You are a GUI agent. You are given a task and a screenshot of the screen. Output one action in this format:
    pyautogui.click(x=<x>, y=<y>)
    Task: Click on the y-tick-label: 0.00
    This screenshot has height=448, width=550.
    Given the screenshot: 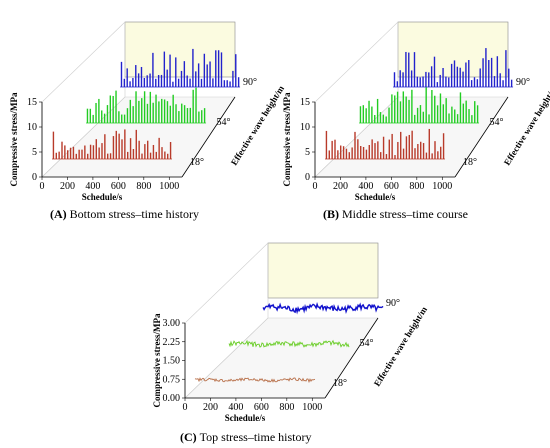 What is the action you would take?
    pyautogui.click(x=172, y=398)
    